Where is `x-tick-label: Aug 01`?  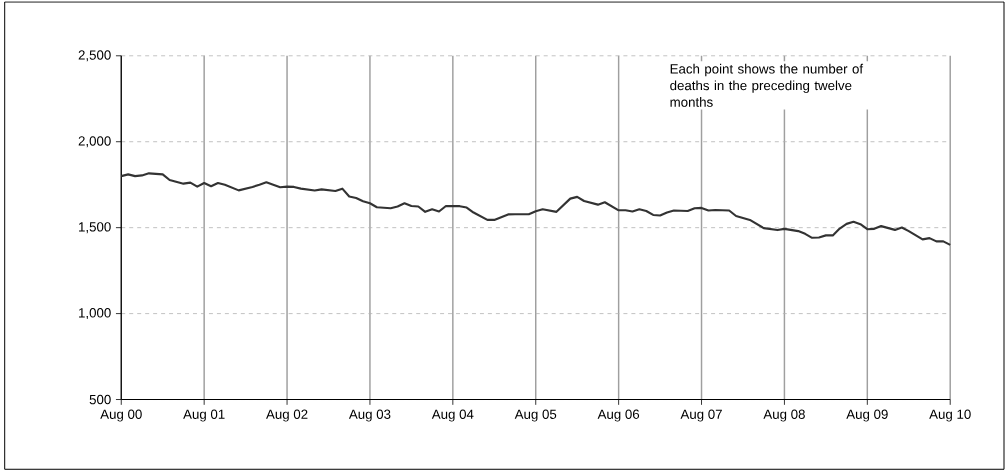
x-tick-label: Aug 01 is located at coordinates (204, 415).